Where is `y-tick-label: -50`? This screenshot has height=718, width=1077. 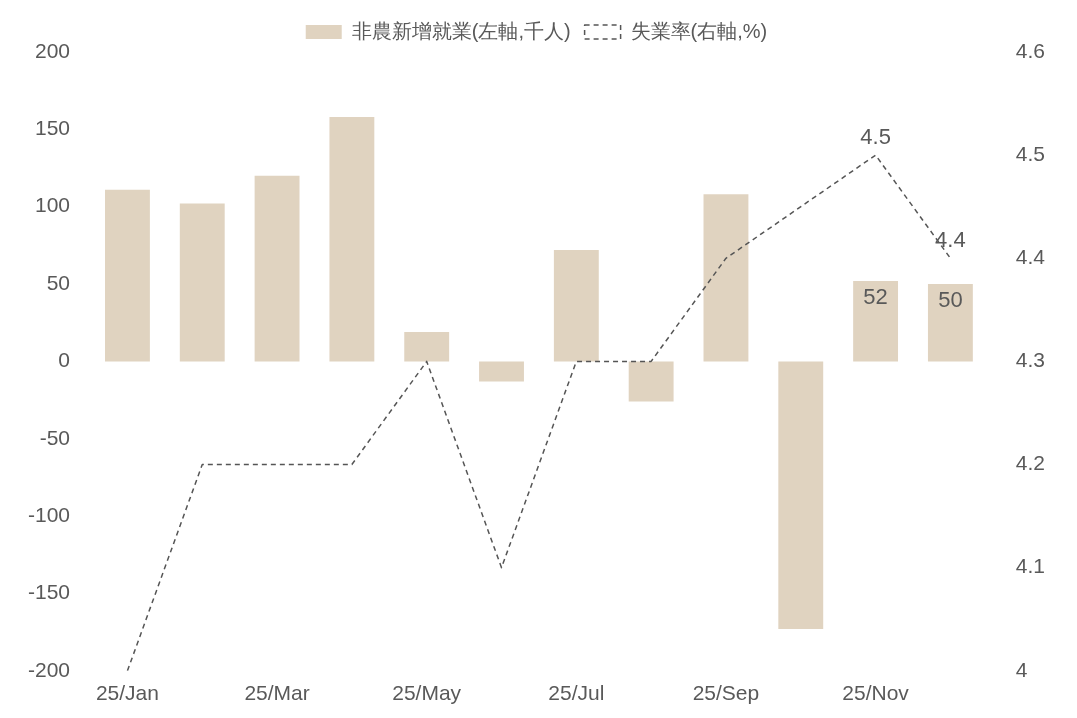 y-tick-label: -50 is located at coordinates (55, 437).